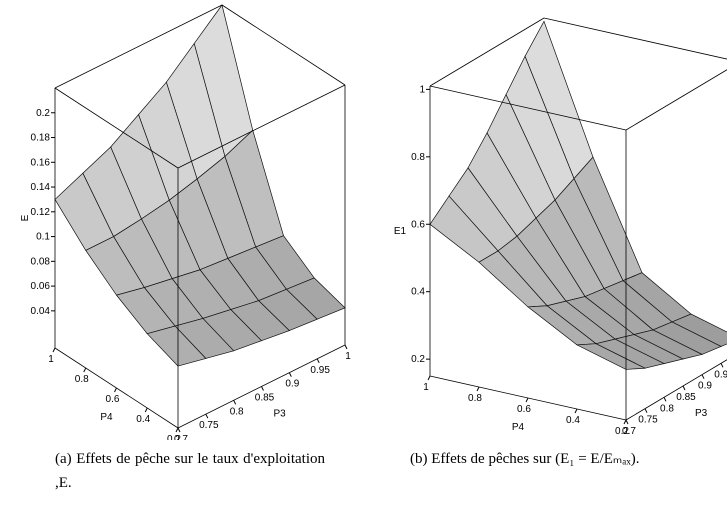  What do you see at coordinates (41, 311) in the screenshot?
I see `z-tick-label: 0.04` at bounding box center [41, 311].